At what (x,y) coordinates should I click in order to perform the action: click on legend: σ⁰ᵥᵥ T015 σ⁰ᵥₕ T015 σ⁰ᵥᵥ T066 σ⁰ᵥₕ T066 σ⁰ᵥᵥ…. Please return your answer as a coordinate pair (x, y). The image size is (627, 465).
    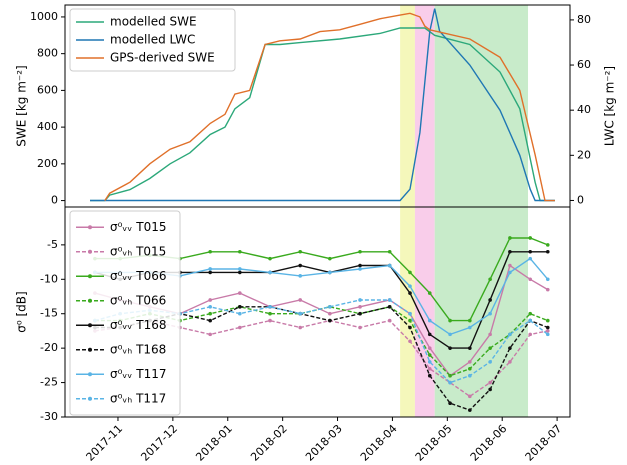
    Looking at the image, I should click on (125, 313).